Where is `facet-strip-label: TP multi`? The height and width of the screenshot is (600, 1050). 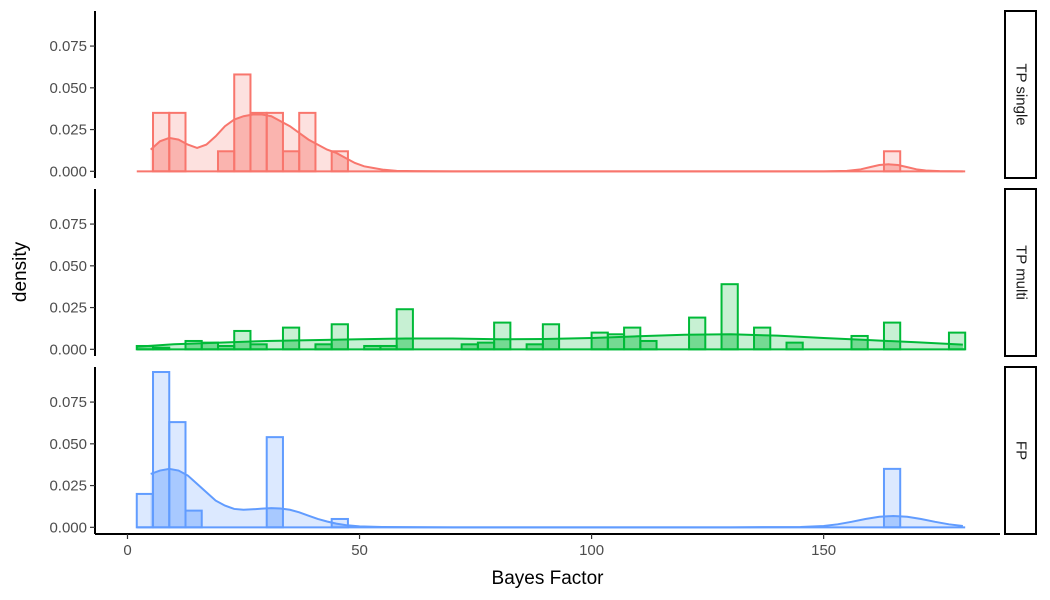
facet-strip-label: TP multi is located at coordinates (1021, 272).